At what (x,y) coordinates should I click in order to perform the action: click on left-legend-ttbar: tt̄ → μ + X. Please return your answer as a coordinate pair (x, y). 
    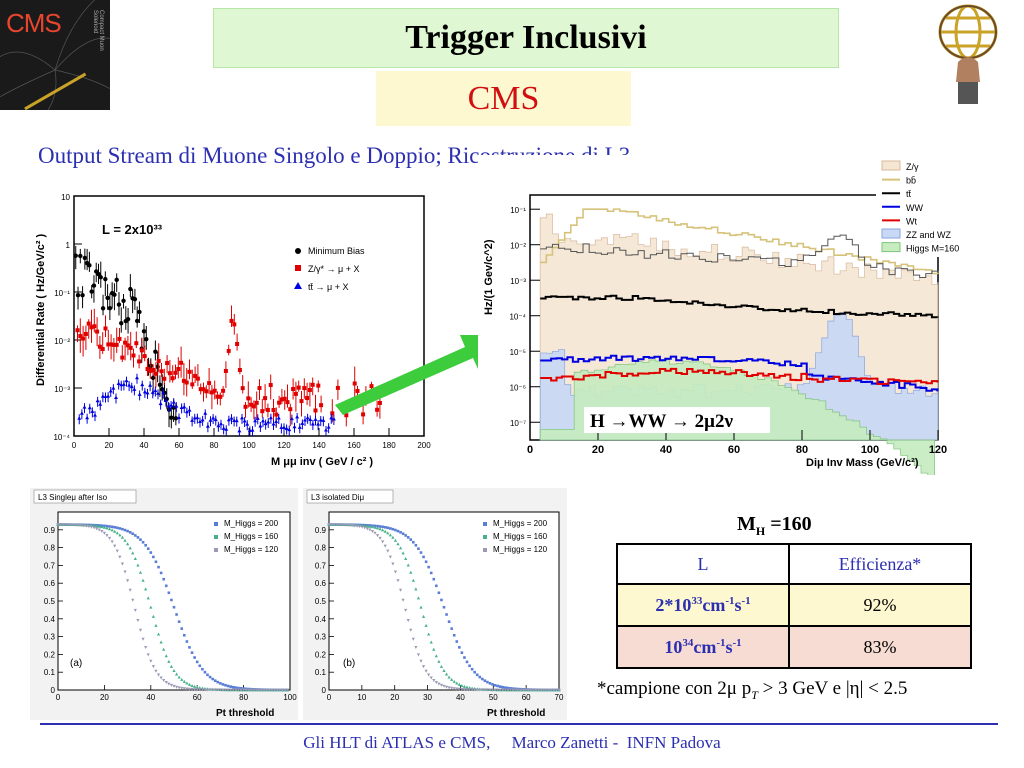
    Looking at the image, I should click on (328, 287).